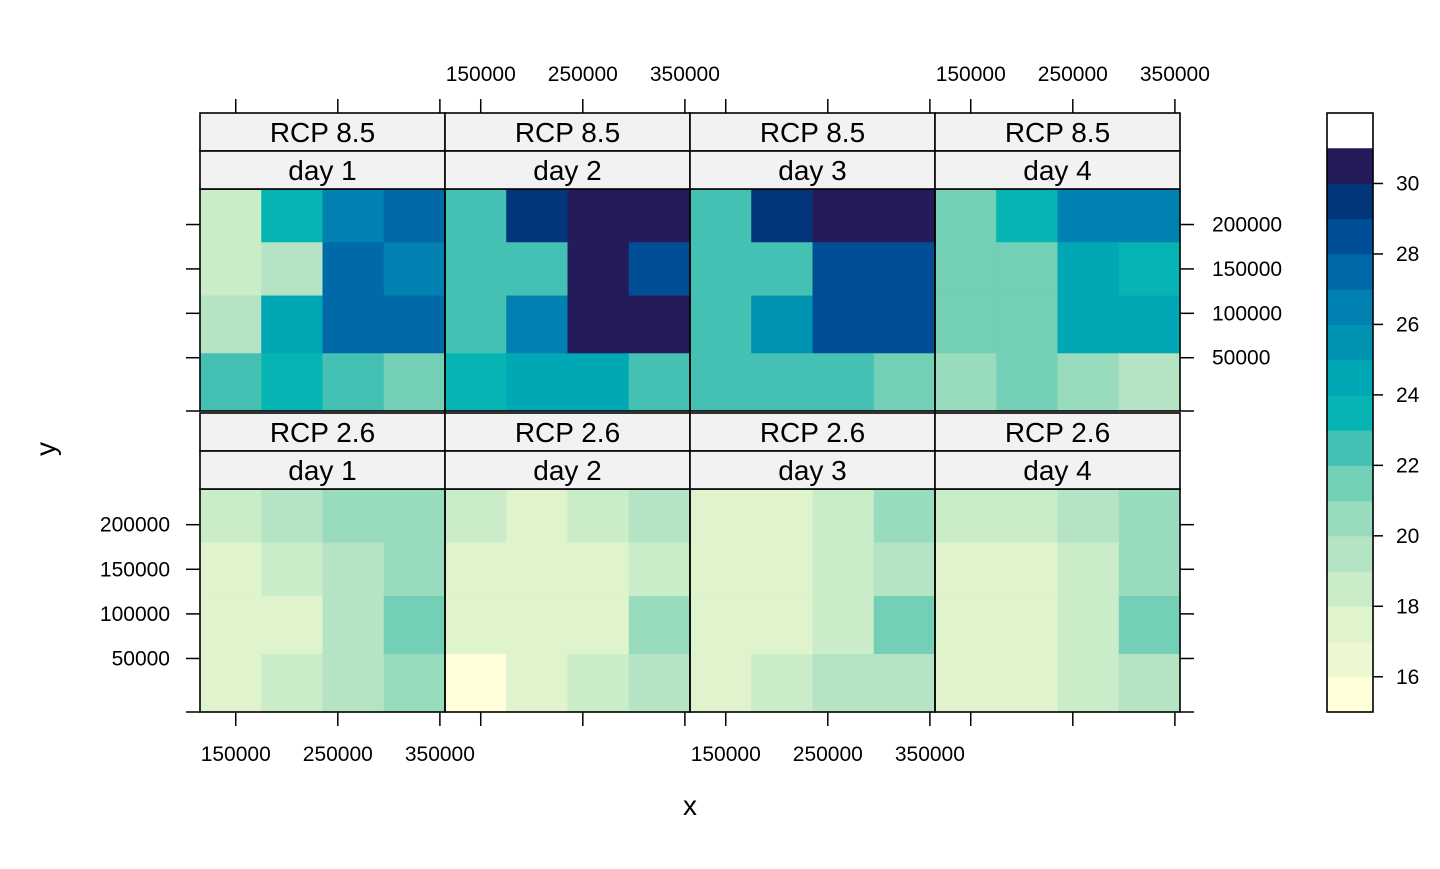 This screenshot has width=1440, height=869. What do you see at coordinates (1407, 606) in the screenshot?
I see `color-key-tick-label: 18` at bounding box center [1407, 606].